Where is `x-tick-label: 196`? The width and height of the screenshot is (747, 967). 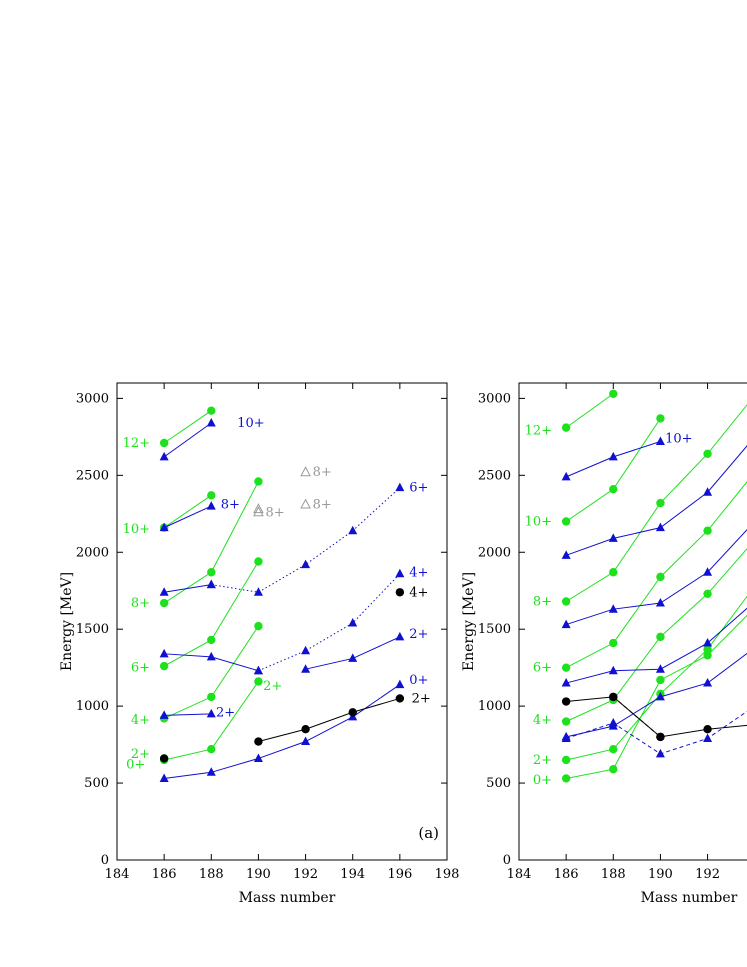 x-tick-label: 196 is located at coordinates (399, 874).